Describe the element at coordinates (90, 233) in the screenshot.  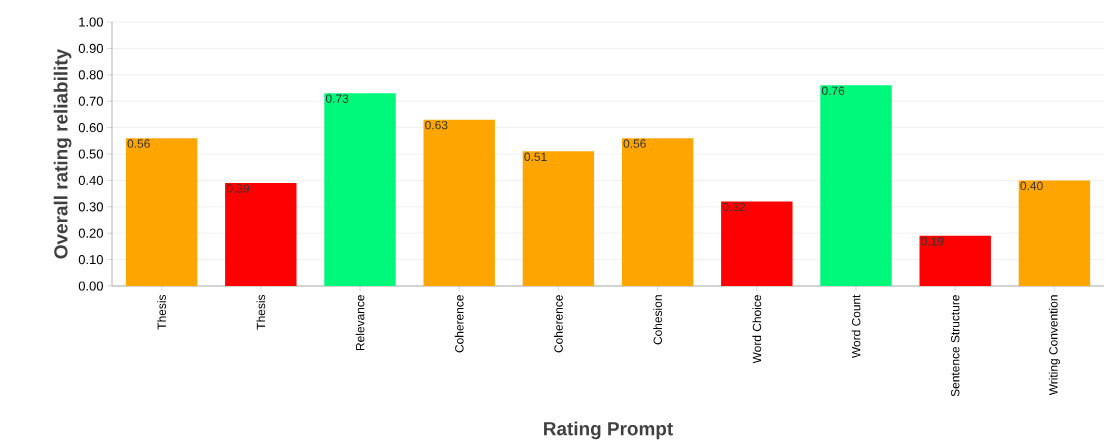
I see `y-tick-label: 0.20` at that location.